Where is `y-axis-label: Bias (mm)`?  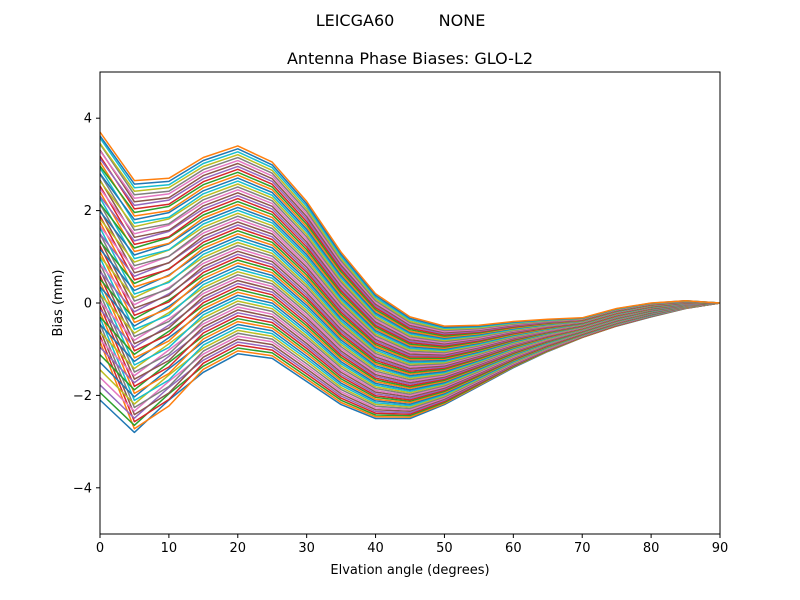
y-axis-label: Bias (mm) is located at coordinates (58, 303).